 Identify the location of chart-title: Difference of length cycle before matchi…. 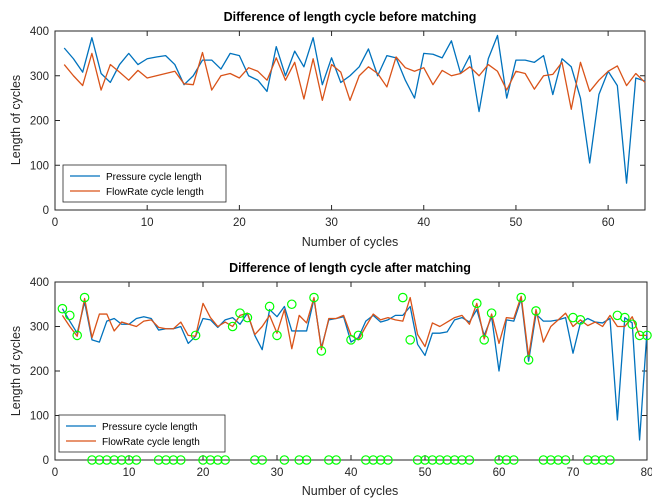
(350, 17).